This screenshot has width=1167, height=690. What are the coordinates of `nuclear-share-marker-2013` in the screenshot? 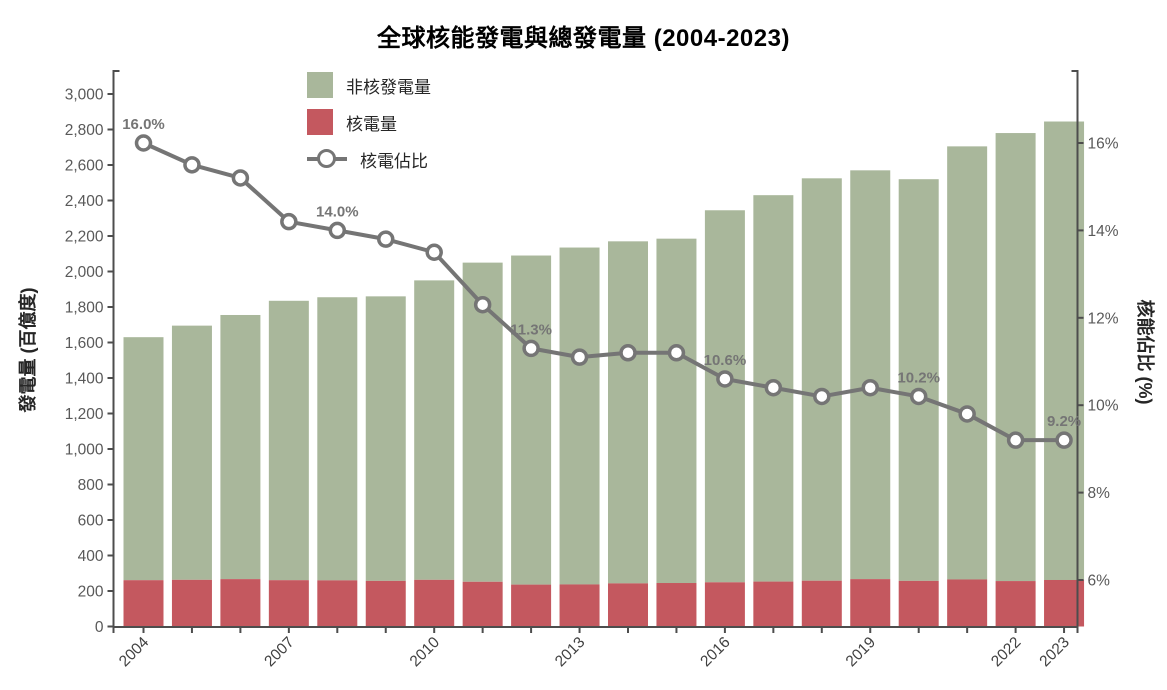 It's located at (579, 357).